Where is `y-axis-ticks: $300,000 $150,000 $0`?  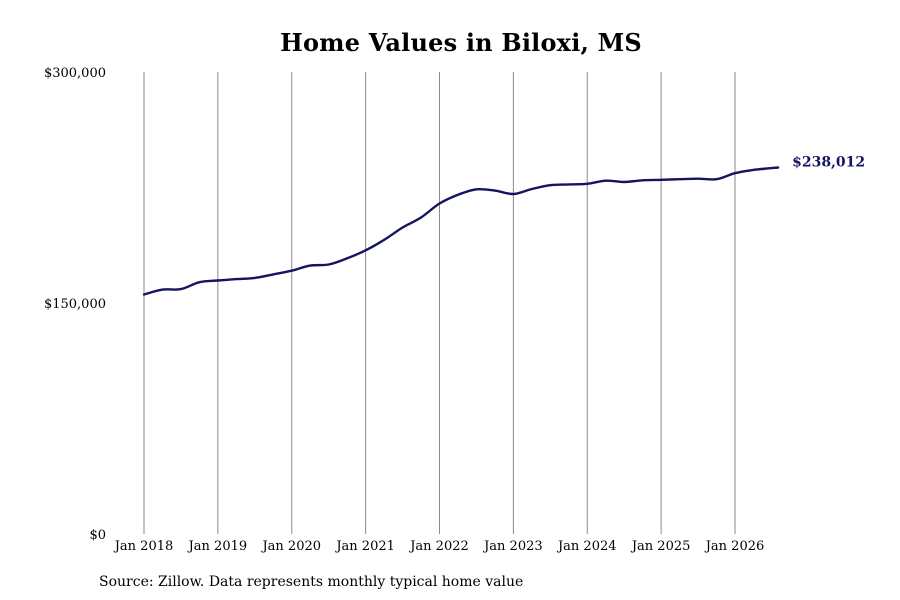 y-axis-ticks: $300,000 $150,000 $0 is located at coordinates (75, 304).